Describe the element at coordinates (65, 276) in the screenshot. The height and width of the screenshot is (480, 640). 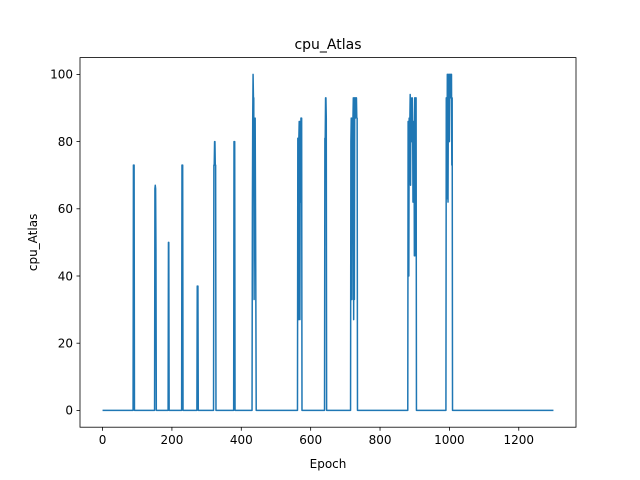
I see `y-tick-label: 40` at that location.